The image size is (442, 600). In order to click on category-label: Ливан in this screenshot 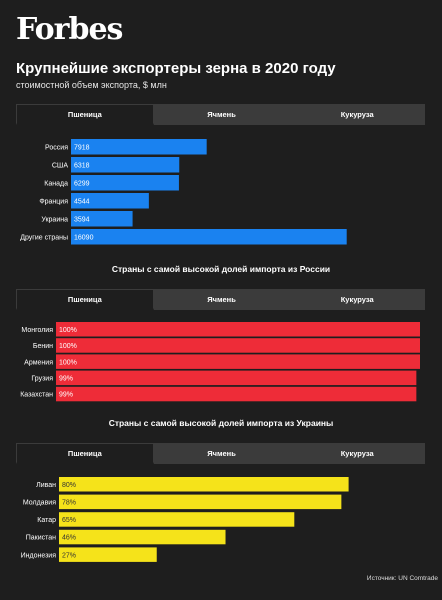, I will do `click(46, 485)`.